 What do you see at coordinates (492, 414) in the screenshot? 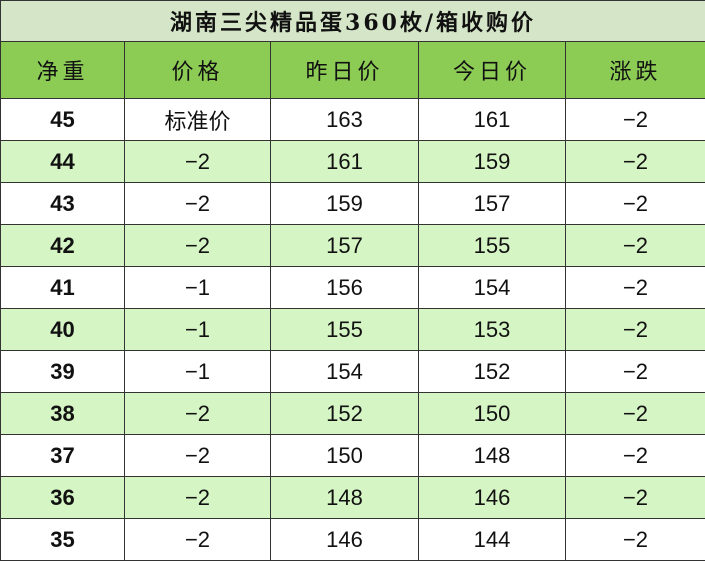
I see `cell-today-price: 150` at bounding box center [492, 414].